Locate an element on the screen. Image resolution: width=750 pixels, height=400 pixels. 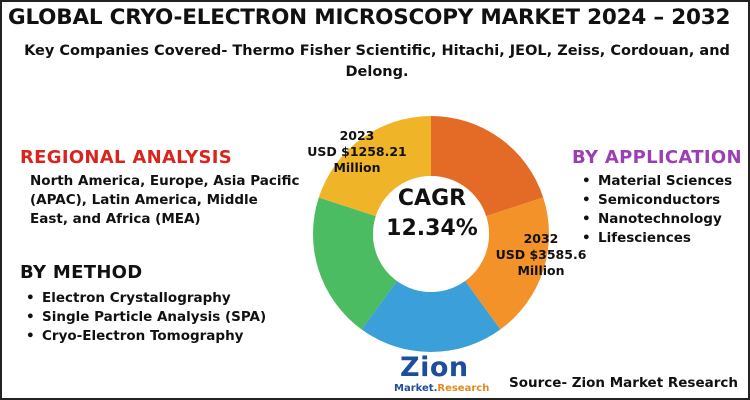
regional-analysis-title: REGIONAL ANALYSIS is located at coordinates (126, 157).